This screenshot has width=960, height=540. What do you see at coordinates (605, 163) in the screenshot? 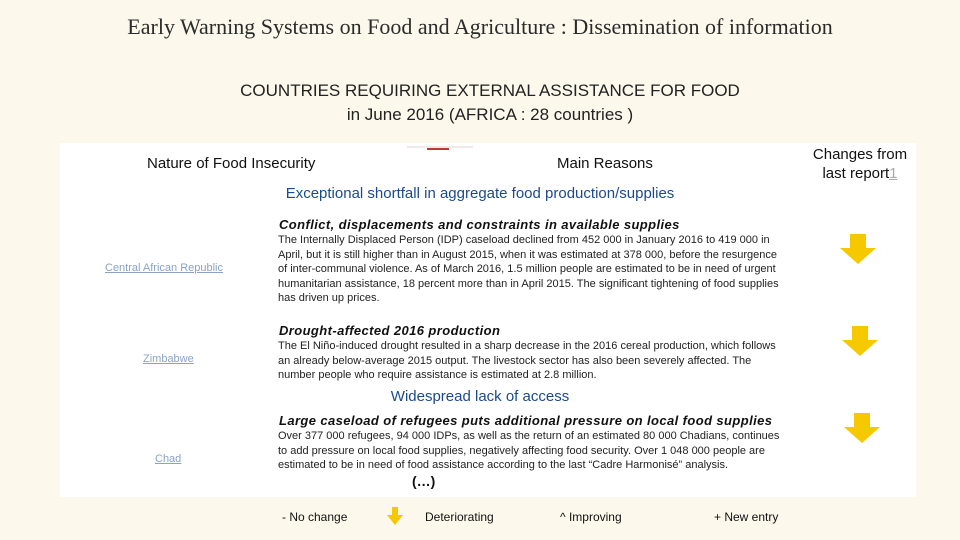
I see `column-header-reasons: Main Reasons` at bounding box center [605, 163].